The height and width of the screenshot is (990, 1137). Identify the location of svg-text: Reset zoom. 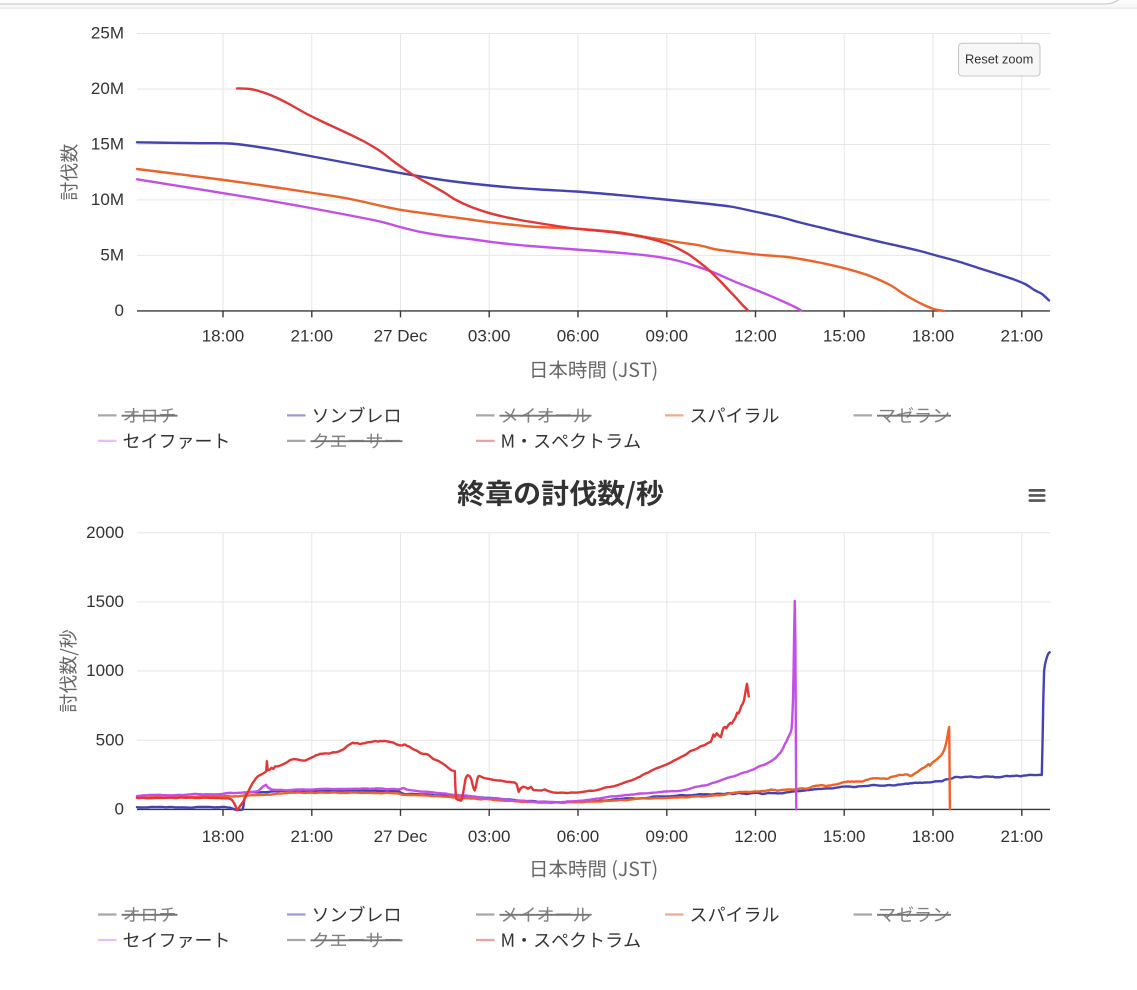
(999, 59).